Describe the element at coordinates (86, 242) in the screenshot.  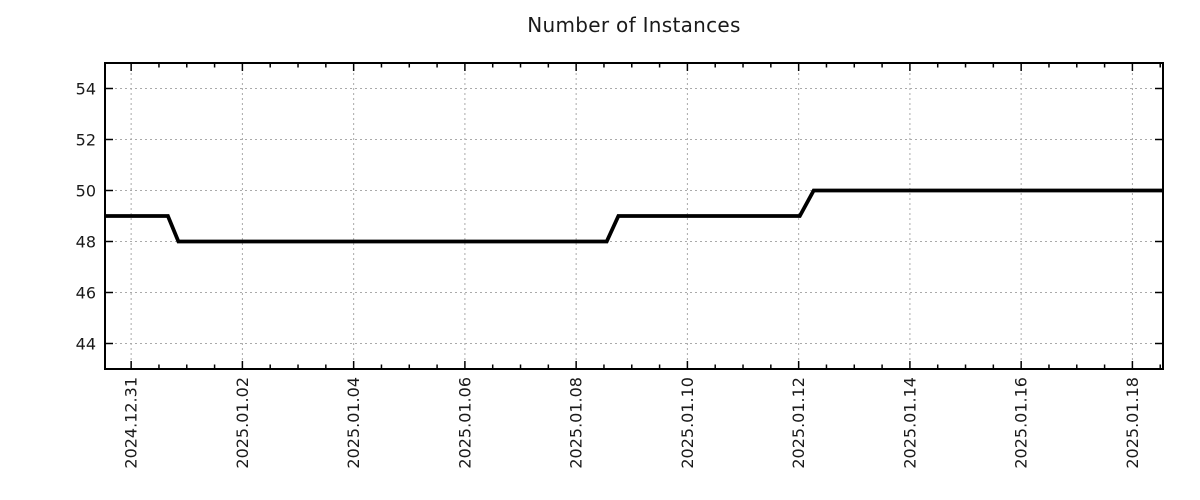
I see `y-tick-label: 48` at that location.